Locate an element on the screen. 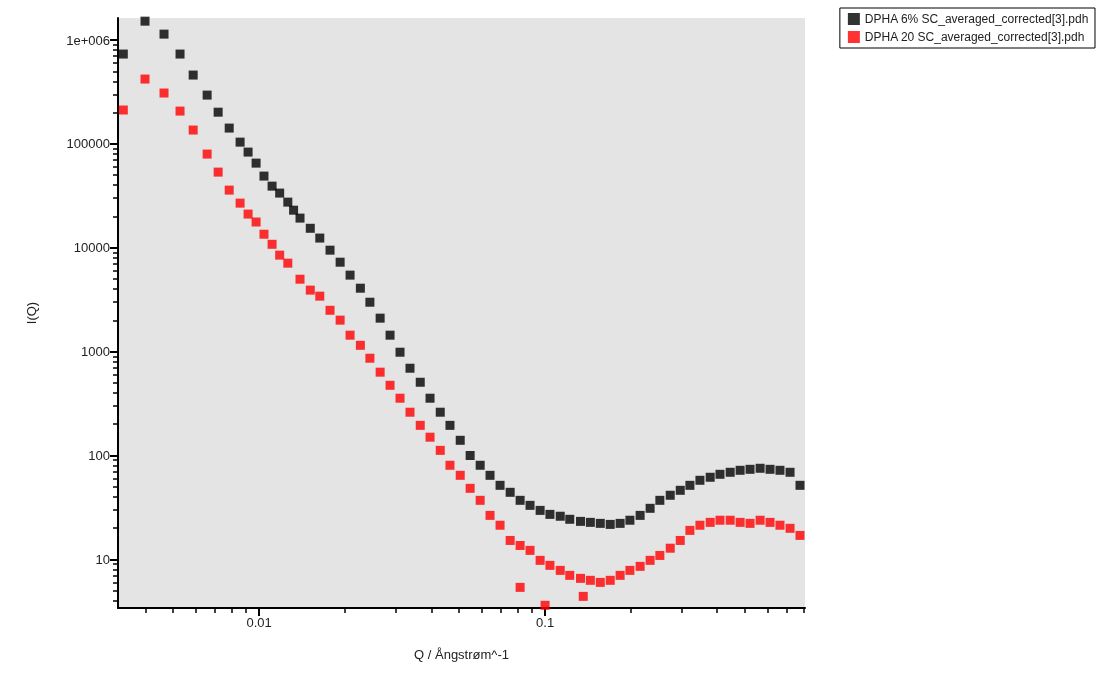  x-tick-label: 0.01 is located at coordinates (259, 622).